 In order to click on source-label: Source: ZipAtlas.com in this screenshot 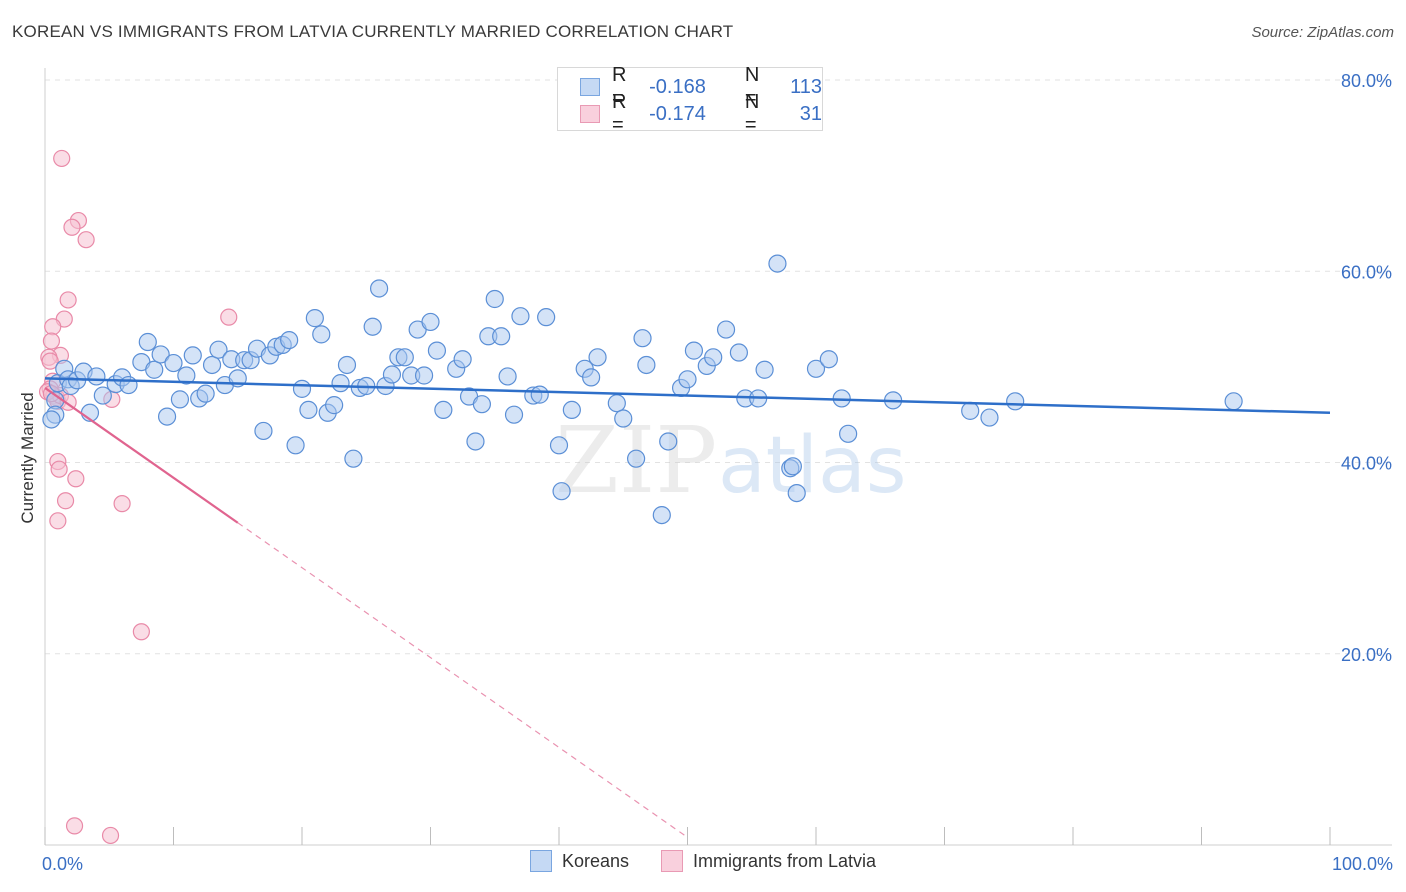, I will do `click(1322, 32)`.